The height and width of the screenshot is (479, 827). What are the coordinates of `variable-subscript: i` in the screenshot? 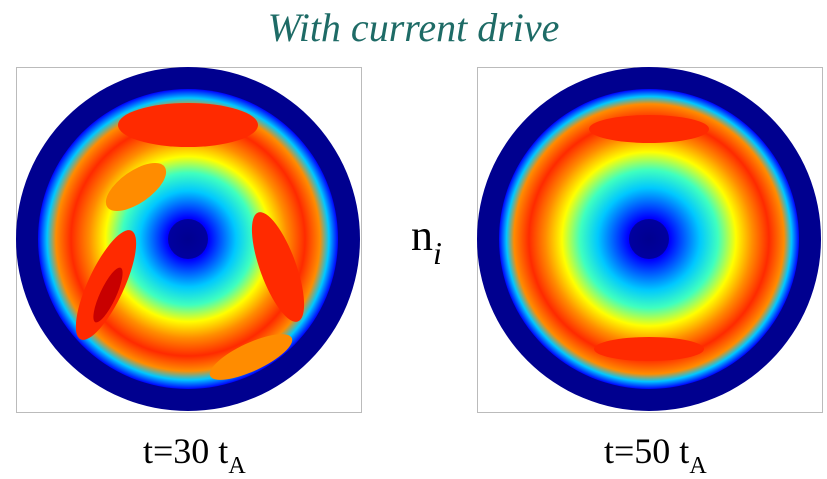 It's located at (437, 253).